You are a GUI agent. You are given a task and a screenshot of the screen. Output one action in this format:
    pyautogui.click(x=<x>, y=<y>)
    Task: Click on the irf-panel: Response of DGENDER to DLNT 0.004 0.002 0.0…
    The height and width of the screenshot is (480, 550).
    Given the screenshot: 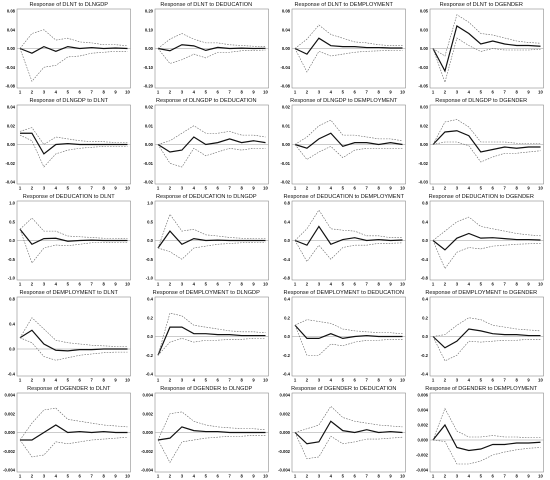 What is the action you would take?
    pyautogui.click(x=69, y=432)
    